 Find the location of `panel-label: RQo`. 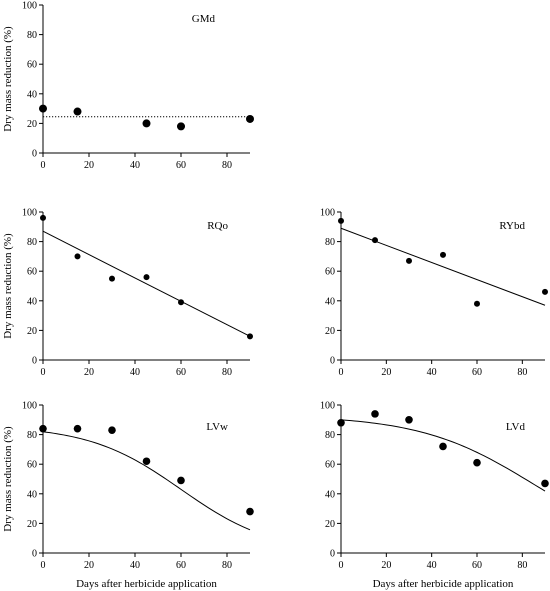

panel-label: RQo is located at coordinates (217, 226).